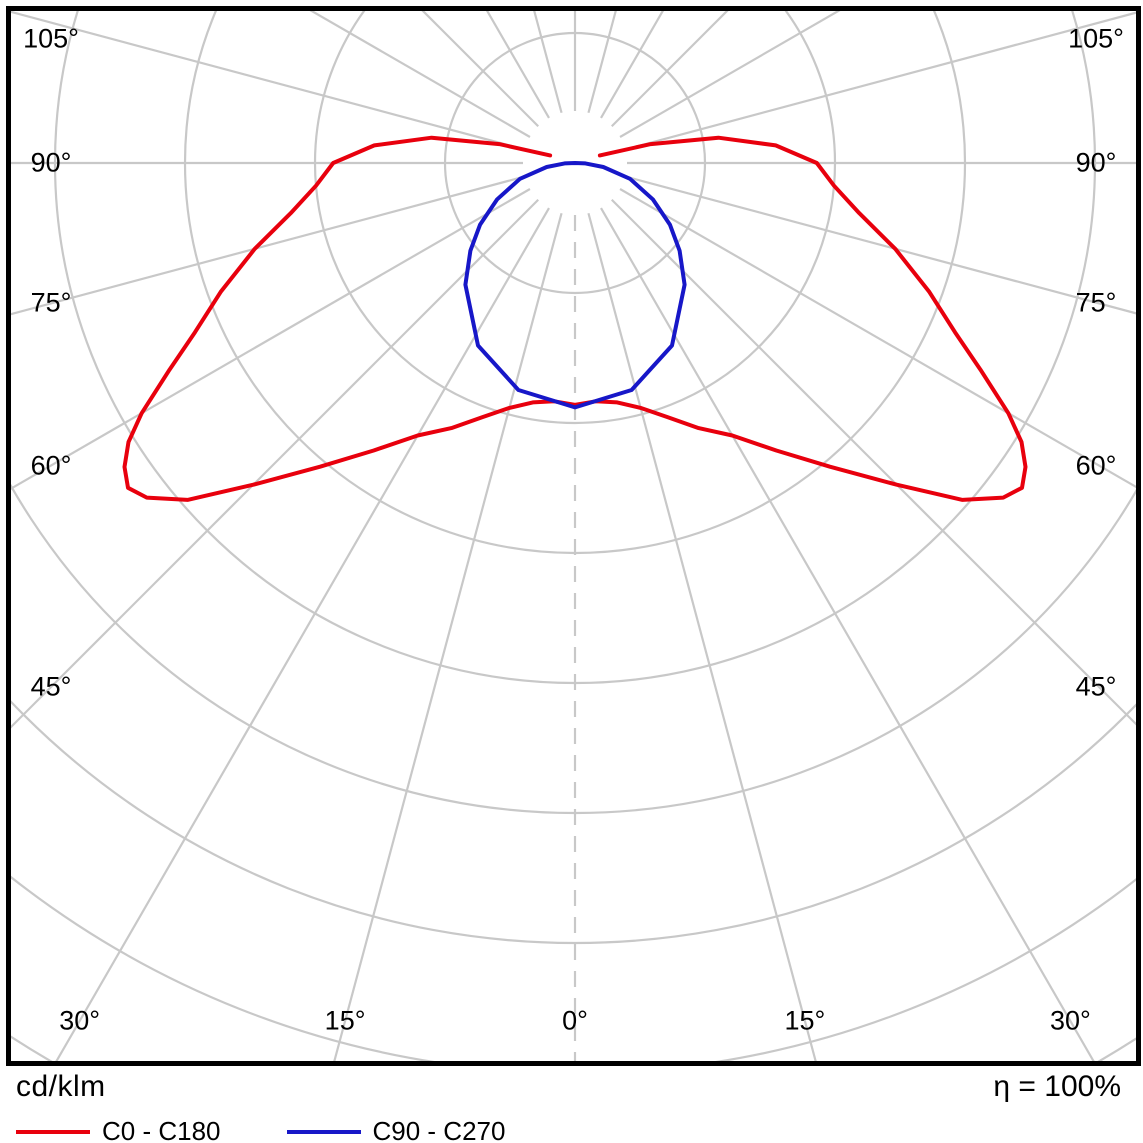 This screenshot has width=1143, height=1143. What do you see at coordinates (1096, 162) in the screenshot?
I see `angle-label-right-90: 90°` at bounding box center [1096, 162].